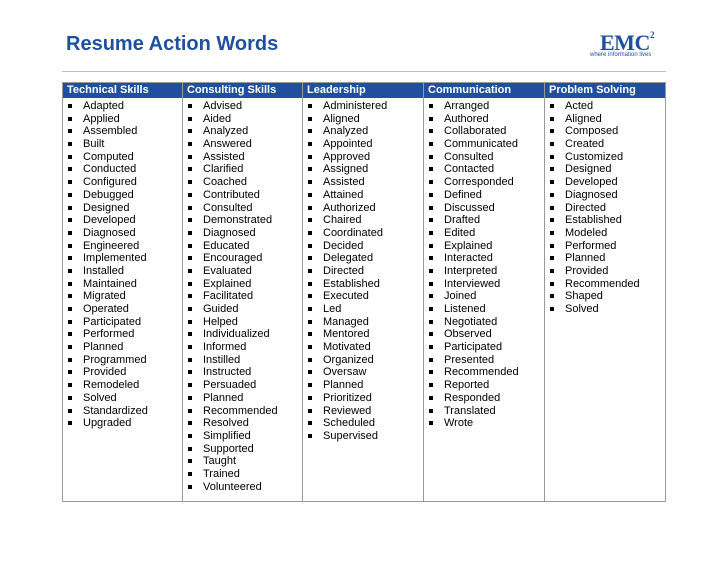 Image resolution: width=728 pixels, height=563 pixels. I want to click on list-item: Led, so click(363, 309).